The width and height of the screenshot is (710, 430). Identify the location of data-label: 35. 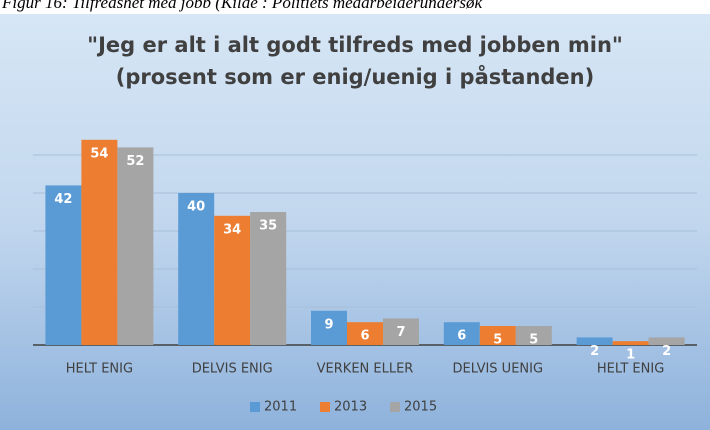
(268, 226).